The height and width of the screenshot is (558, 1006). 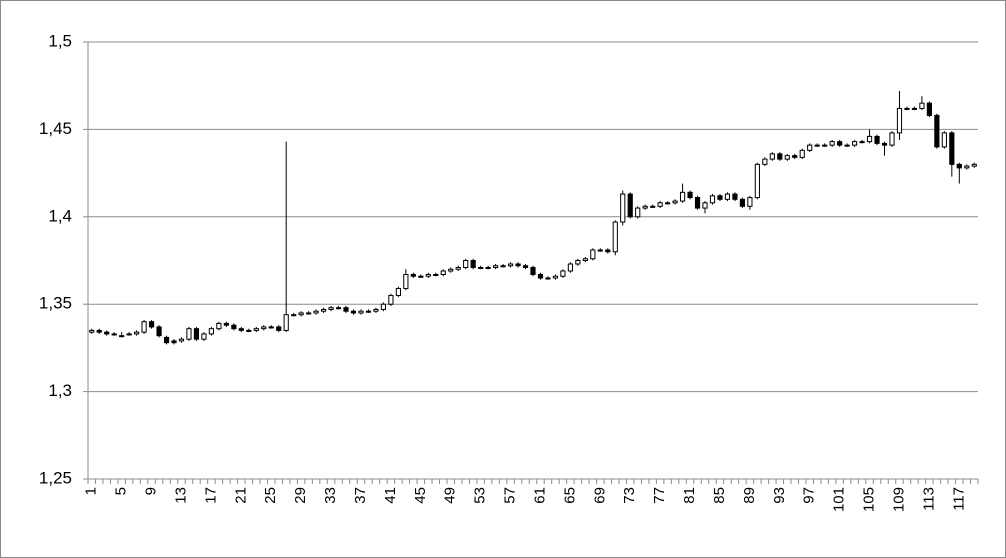 I want to click on y-tick-label: 1,35, so click(x=55, y=303).